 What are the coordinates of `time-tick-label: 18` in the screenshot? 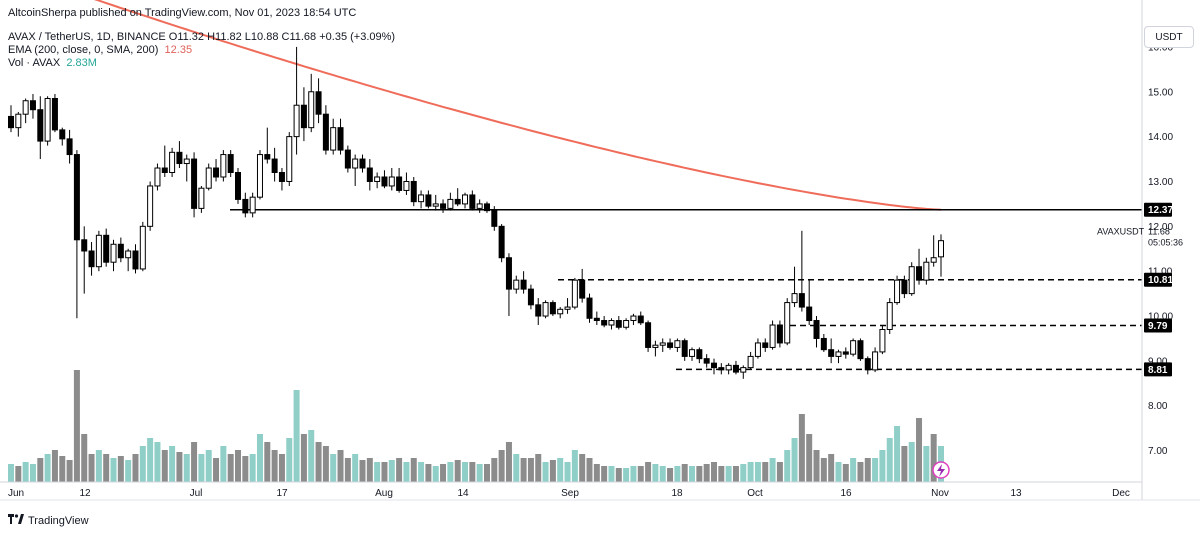 It's located at (677, 493).